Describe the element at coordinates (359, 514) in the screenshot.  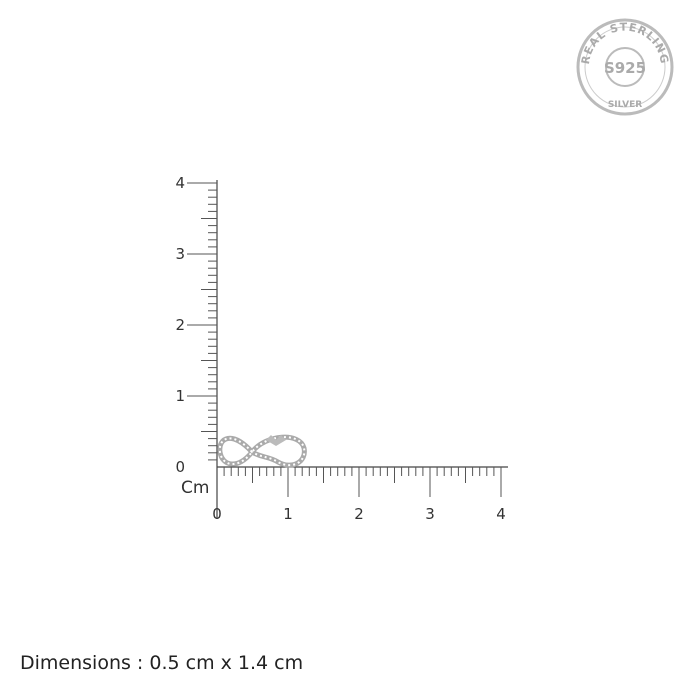
I see `x-tick-label: 2` at that location.